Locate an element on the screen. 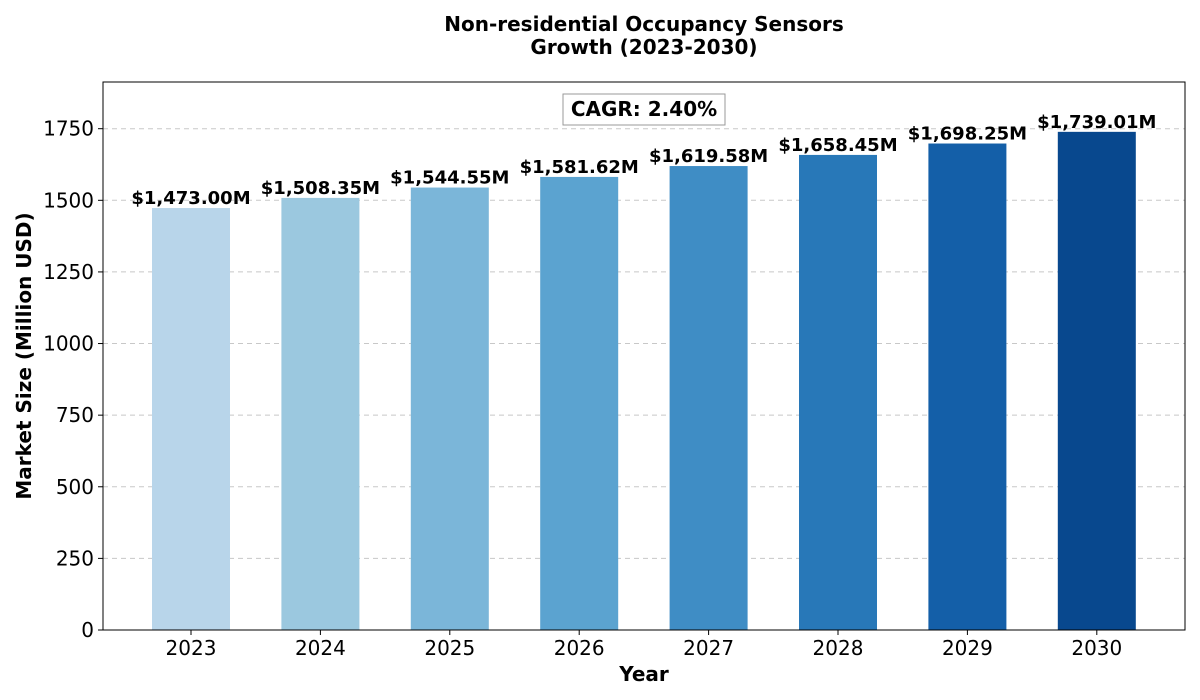 The width and height of the screenshot is (1200, 700). x-tick-label: 2029 is located at coordinates (967, 648).